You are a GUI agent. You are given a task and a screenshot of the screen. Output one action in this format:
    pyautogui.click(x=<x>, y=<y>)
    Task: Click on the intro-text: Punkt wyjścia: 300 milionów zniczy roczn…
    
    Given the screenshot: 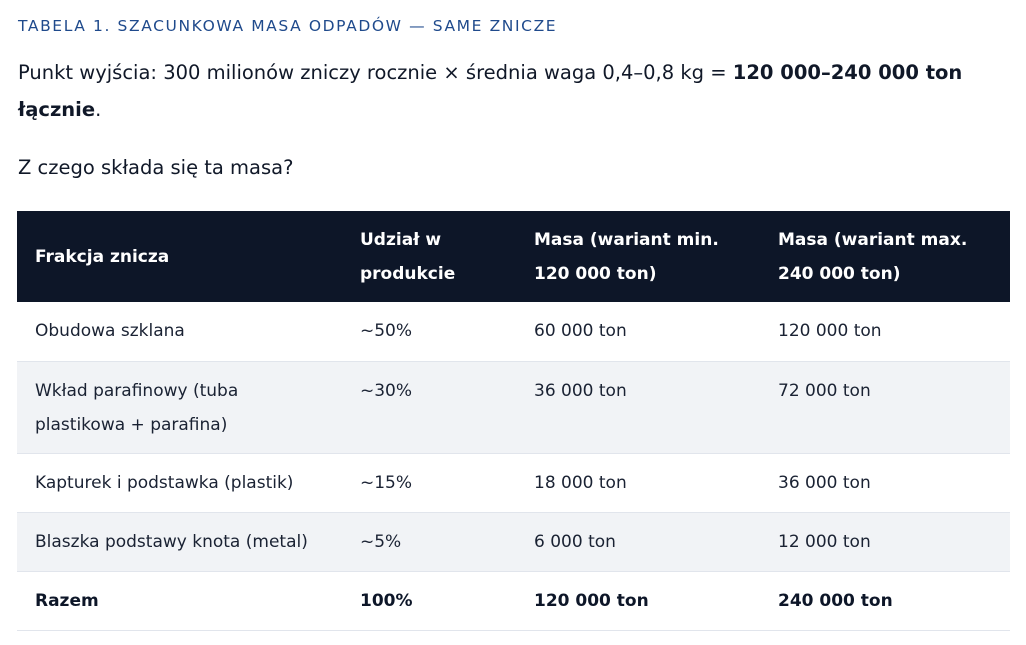 What is the action you would take?
    pyautogui.click(x=375, y=72)
    